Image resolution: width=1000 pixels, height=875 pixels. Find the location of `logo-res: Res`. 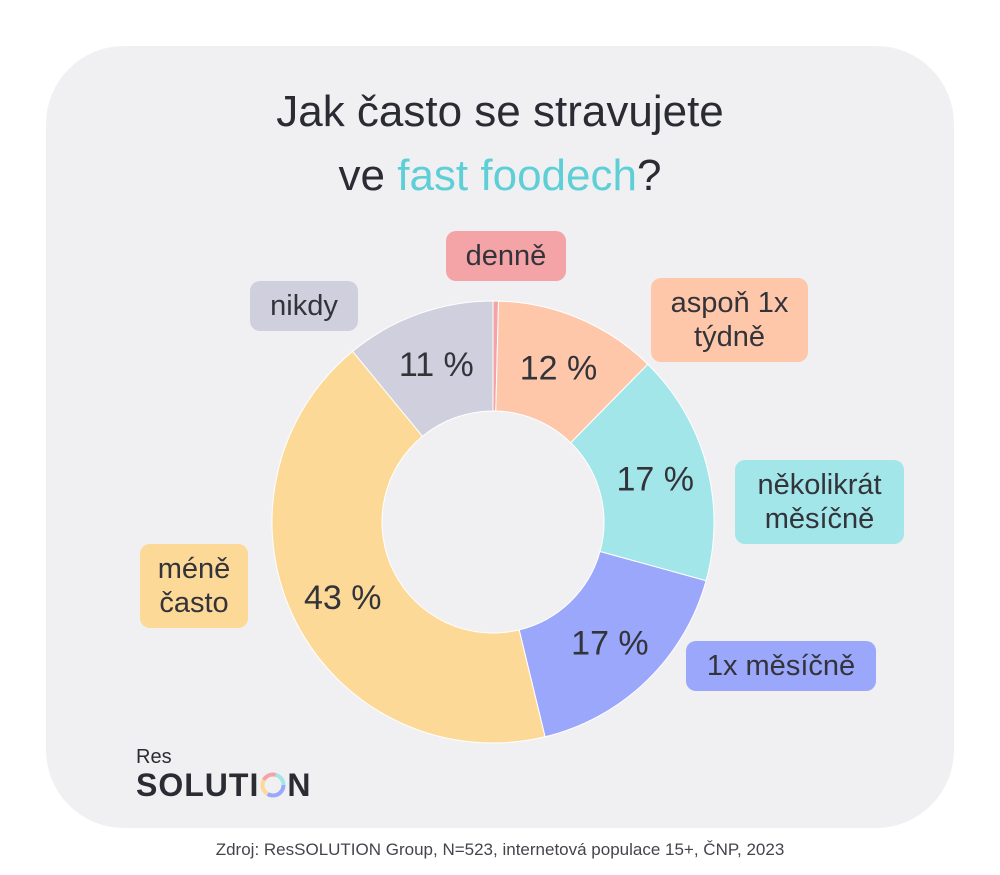

logo-res: Res is located at coordinates (154, 757).